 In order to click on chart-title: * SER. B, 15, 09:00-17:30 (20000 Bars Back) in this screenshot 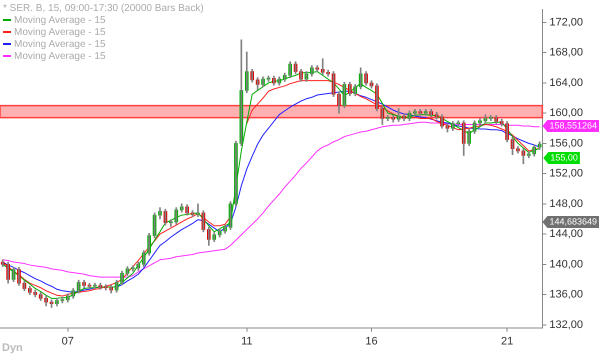, I will do `click(103, 8)`.